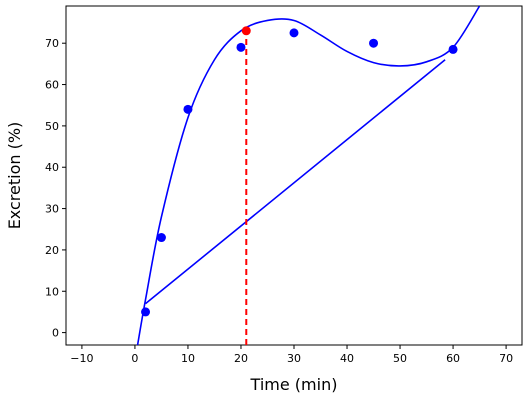 The width and height of the screenshot is (529, 403). What do you see at coordinates (453, 358) in the screenshot?
I see `x-tick-label: 60` at bounding box center [453, 358].